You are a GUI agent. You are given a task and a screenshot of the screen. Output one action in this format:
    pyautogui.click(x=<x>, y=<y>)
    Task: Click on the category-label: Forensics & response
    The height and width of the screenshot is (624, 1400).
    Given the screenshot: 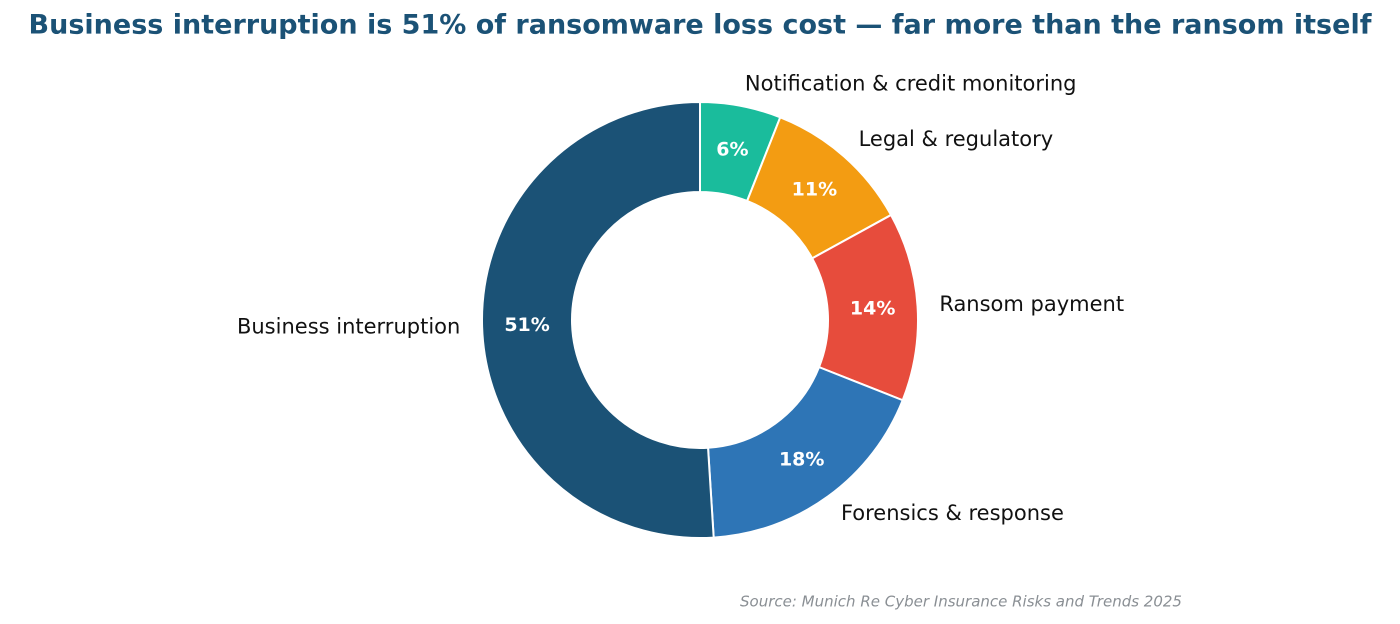 What is the action you would take?
    pyautogui.click(x=952, y=513)
    